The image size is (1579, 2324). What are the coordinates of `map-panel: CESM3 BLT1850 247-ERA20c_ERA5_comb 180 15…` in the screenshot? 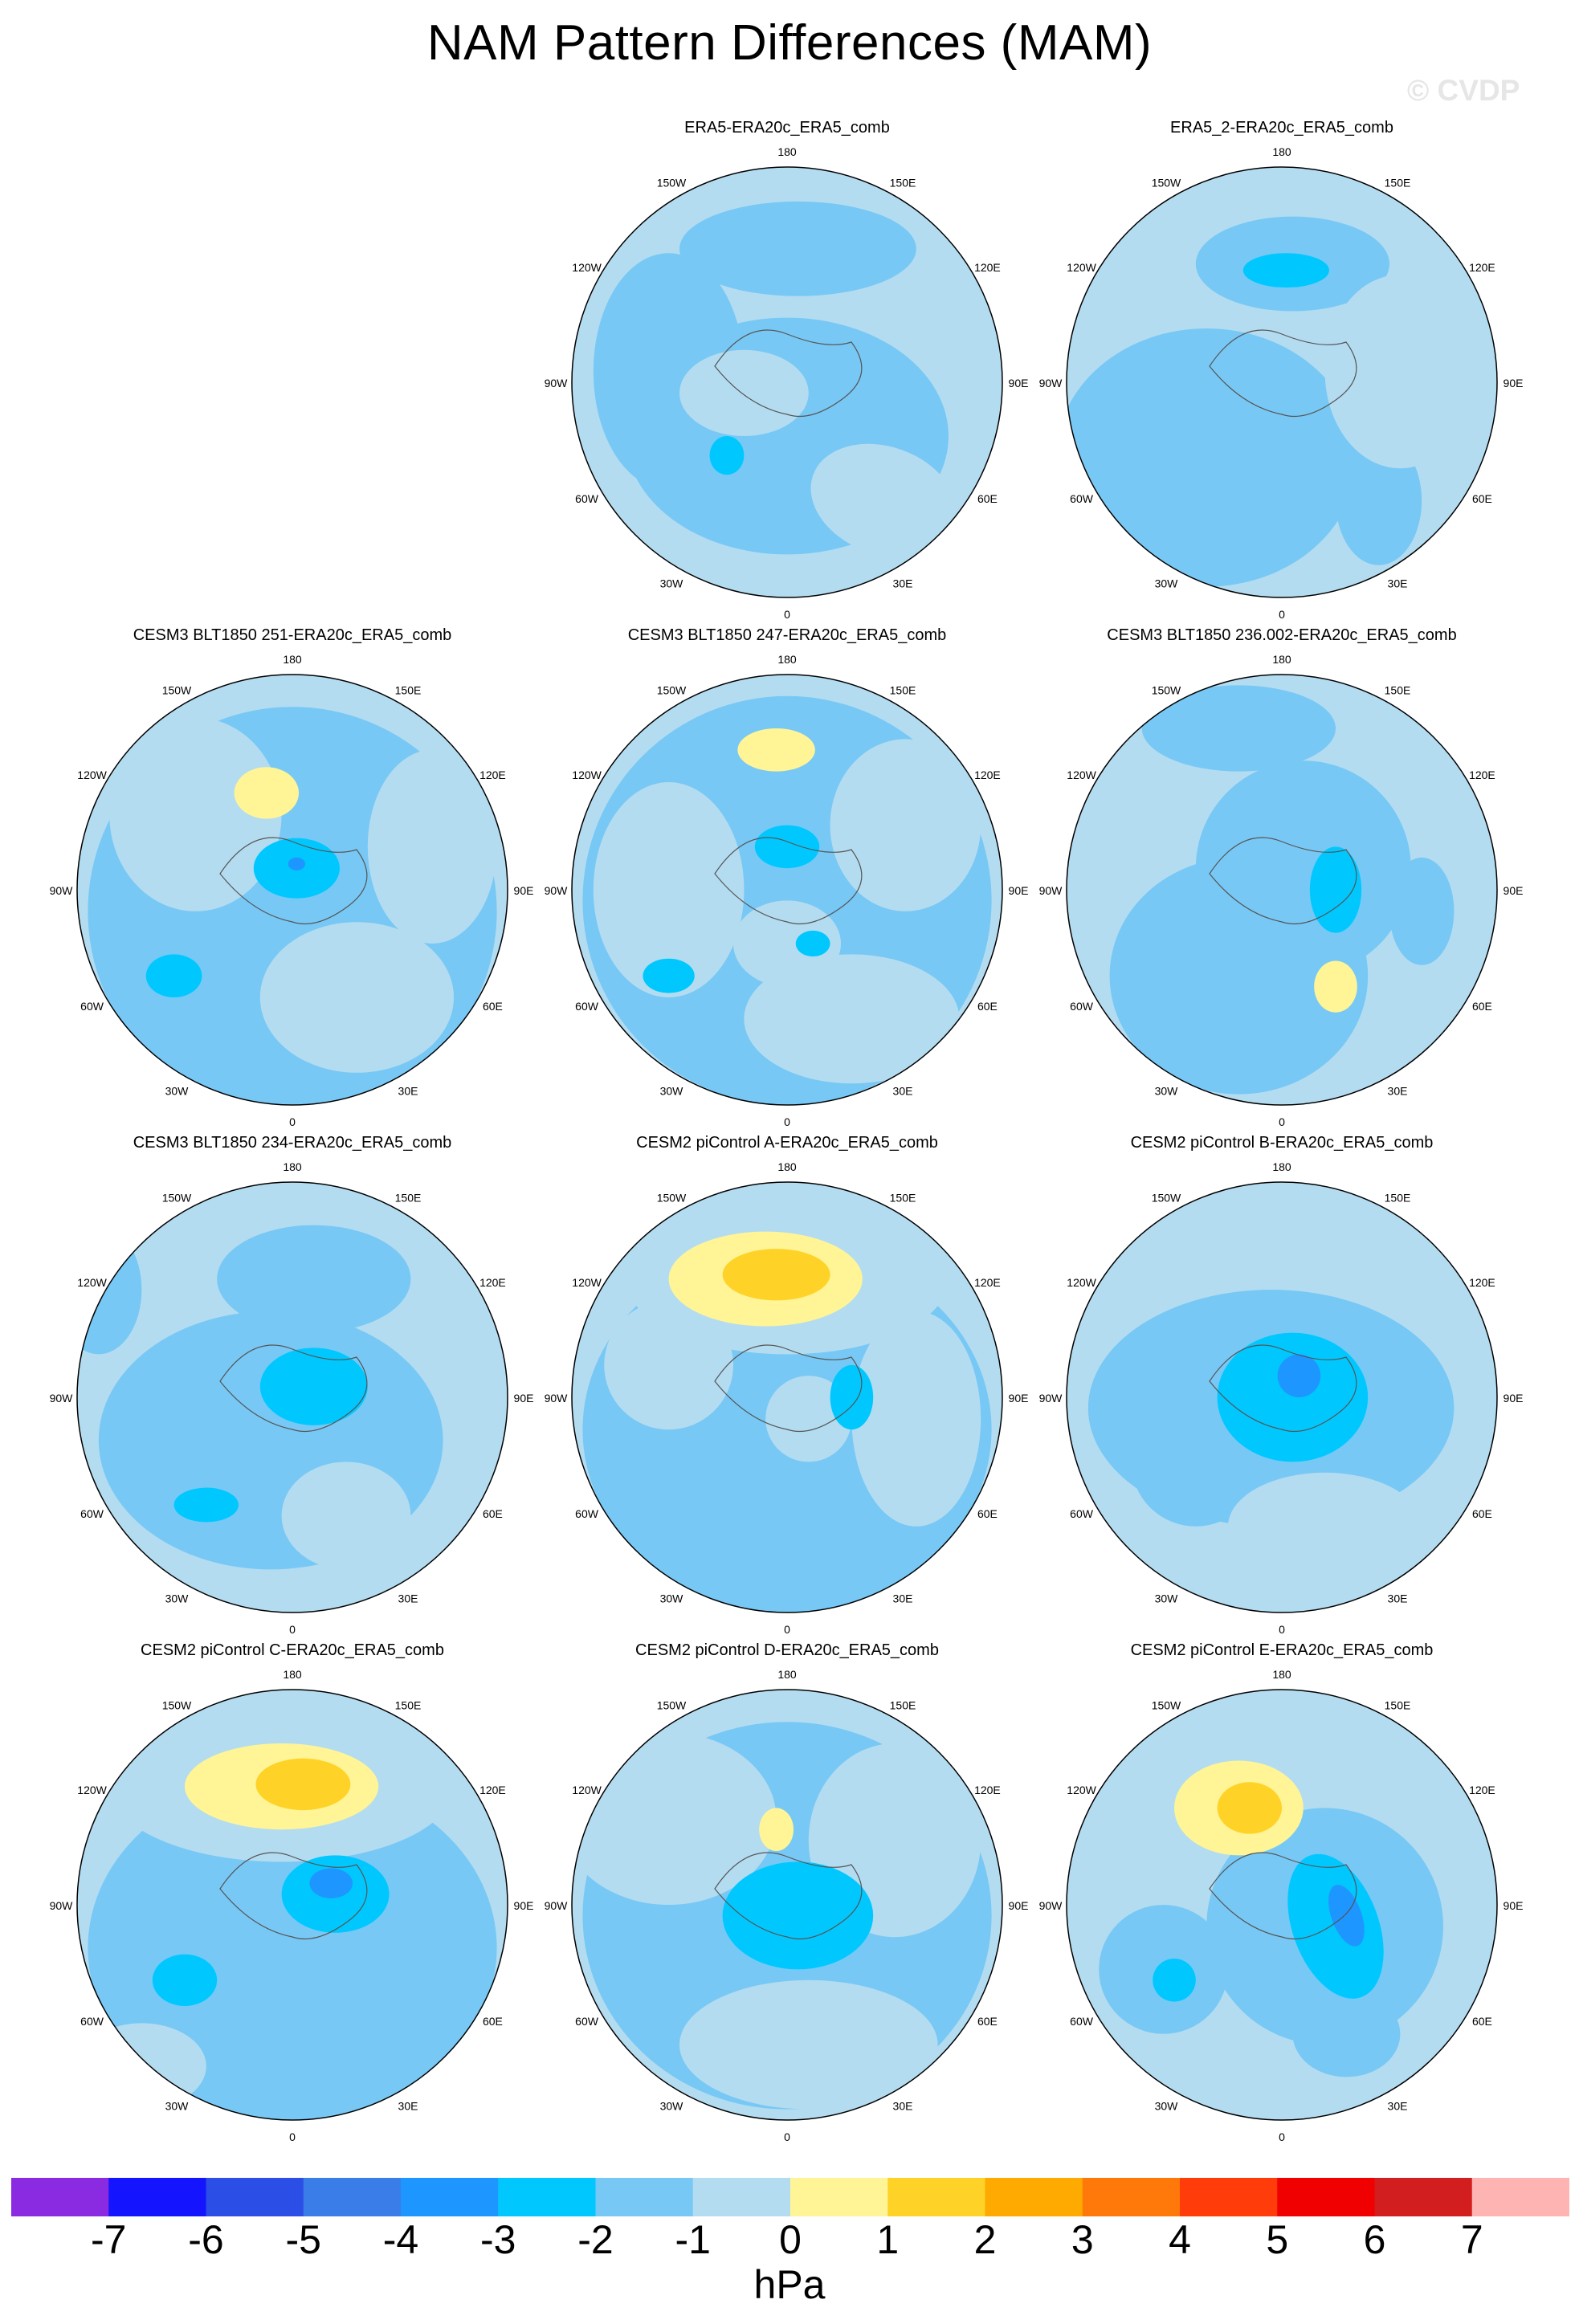 It's located at (787, 879).